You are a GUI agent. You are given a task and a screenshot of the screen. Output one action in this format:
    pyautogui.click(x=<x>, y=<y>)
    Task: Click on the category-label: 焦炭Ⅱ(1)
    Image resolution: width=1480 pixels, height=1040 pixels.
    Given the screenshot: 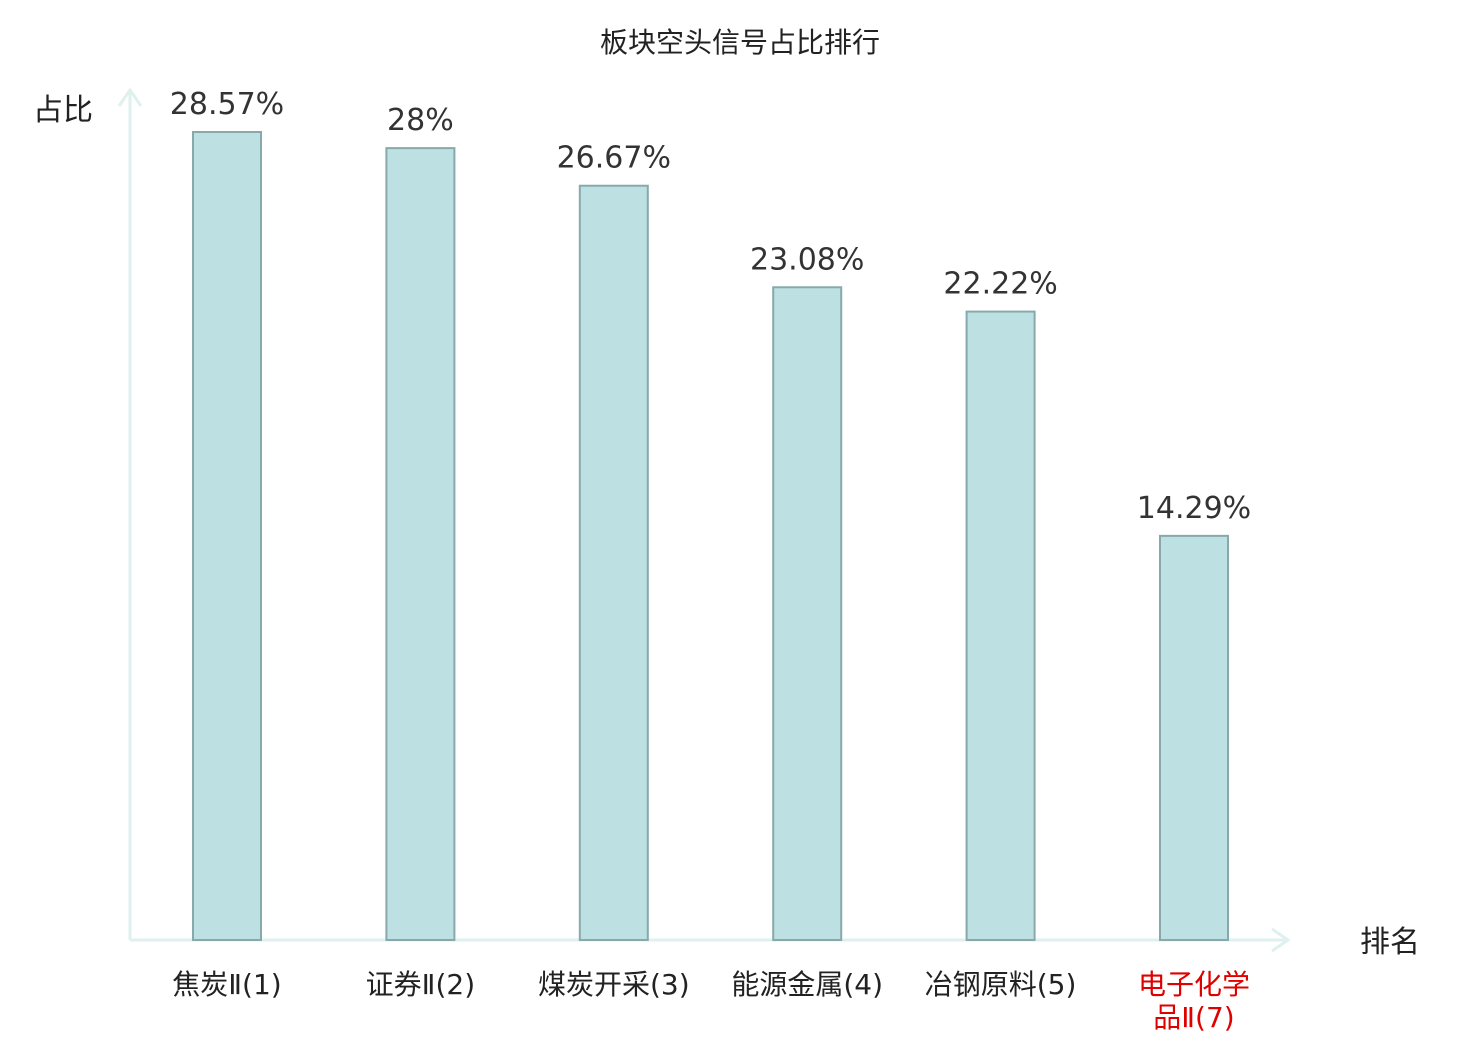 What is the action you would take?
    pyautogui.click(x=226, y=984)
    